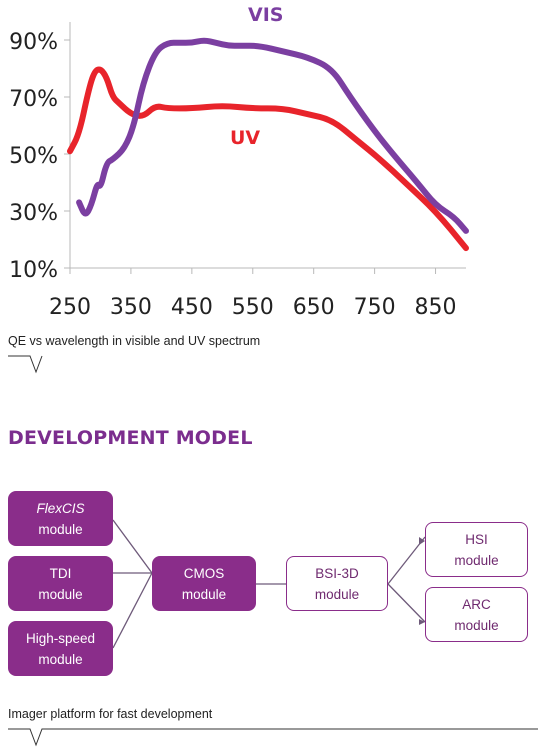  Describe the element at coordinates (476, 604) in the screenshot. I see `arc-label: ARC` at that location.